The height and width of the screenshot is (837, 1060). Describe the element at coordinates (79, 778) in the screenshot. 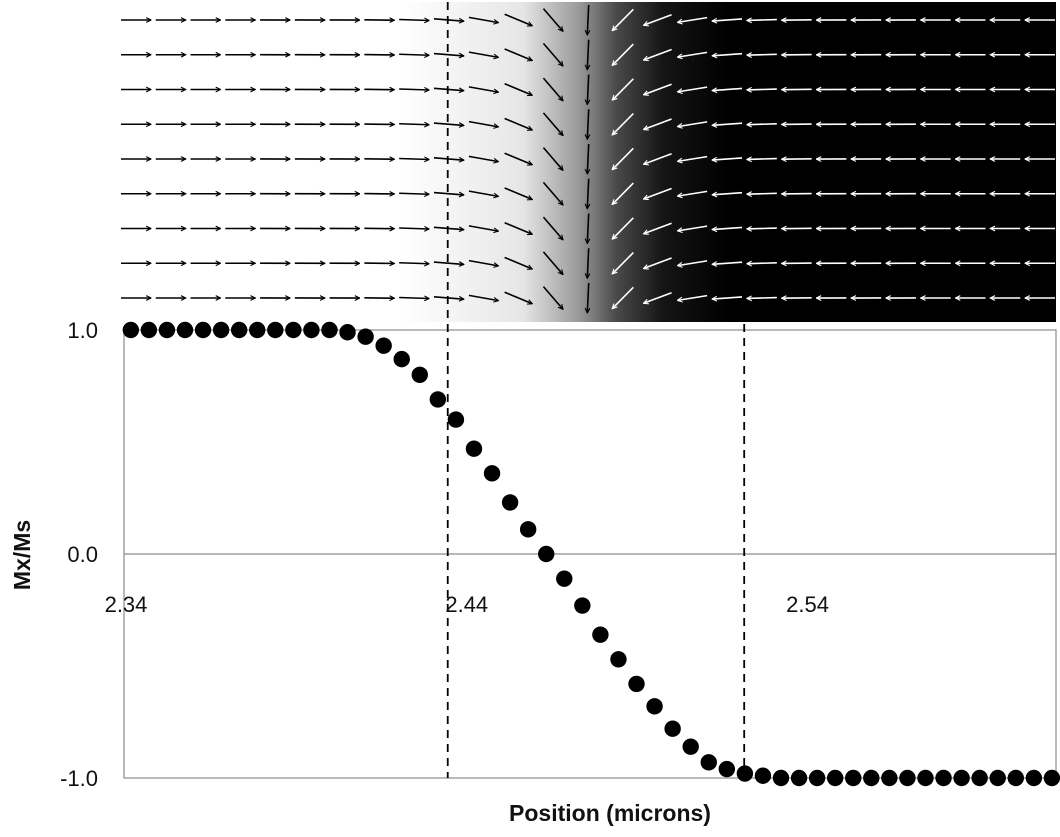

I see `y-tick-label: -1.0` at that location.